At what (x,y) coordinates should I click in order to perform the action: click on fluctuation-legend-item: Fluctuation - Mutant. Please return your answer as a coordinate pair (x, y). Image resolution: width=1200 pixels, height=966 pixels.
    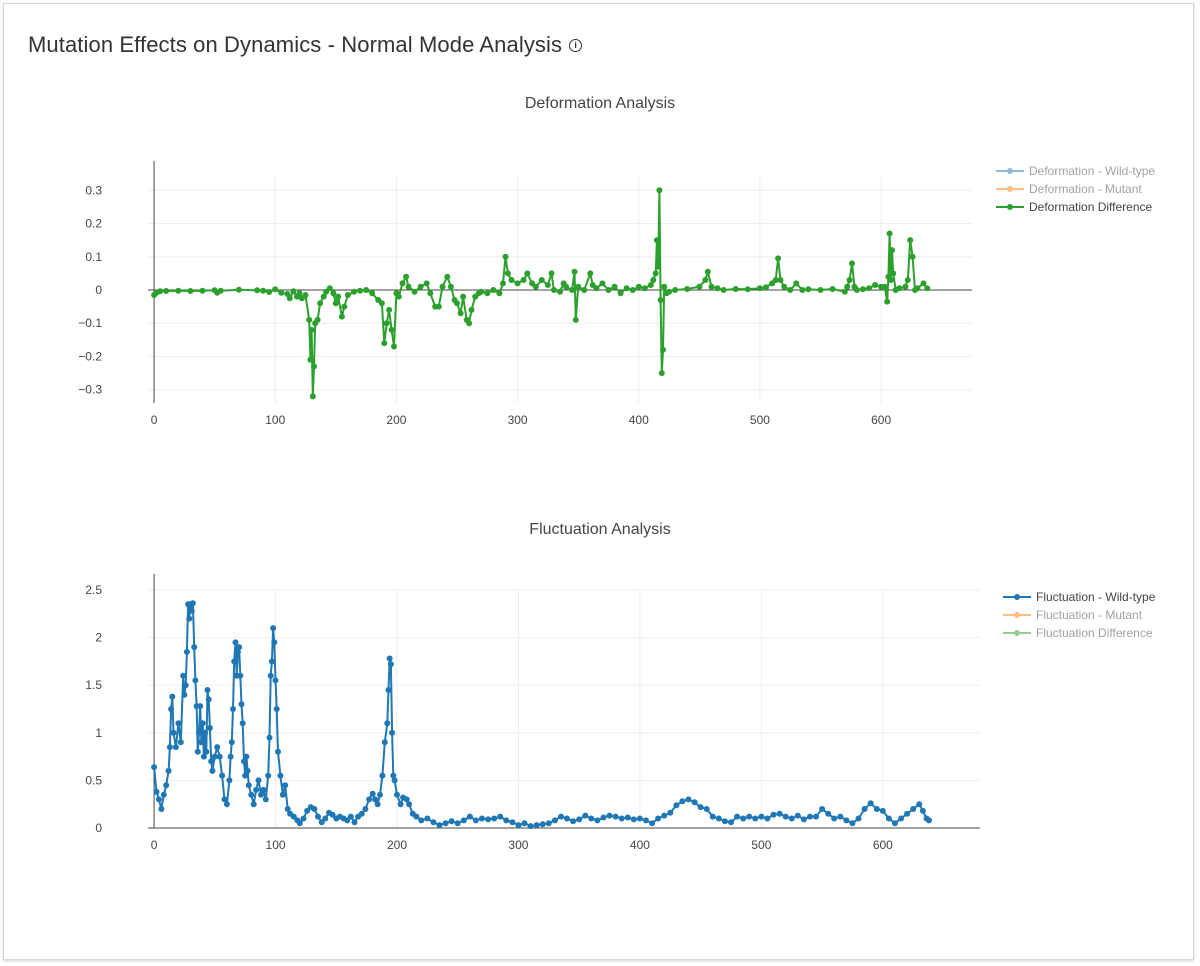
    Looking at the image, I should click on (1073, 615).